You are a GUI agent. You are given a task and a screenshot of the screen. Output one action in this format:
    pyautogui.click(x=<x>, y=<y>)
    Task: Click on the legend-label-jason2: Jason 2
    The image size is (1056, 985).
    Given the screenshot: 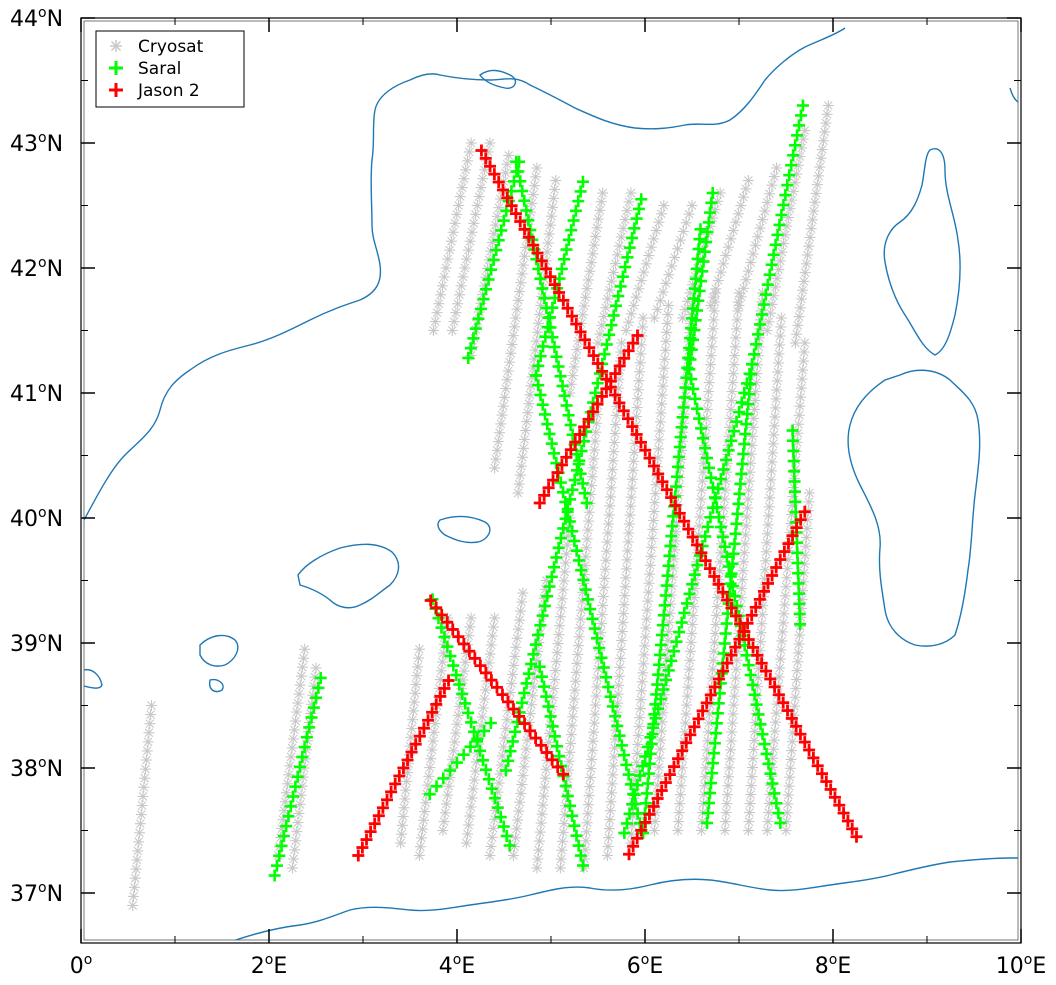 What is the action you would take?
    pyautogui.click(x=168, y=91)
    